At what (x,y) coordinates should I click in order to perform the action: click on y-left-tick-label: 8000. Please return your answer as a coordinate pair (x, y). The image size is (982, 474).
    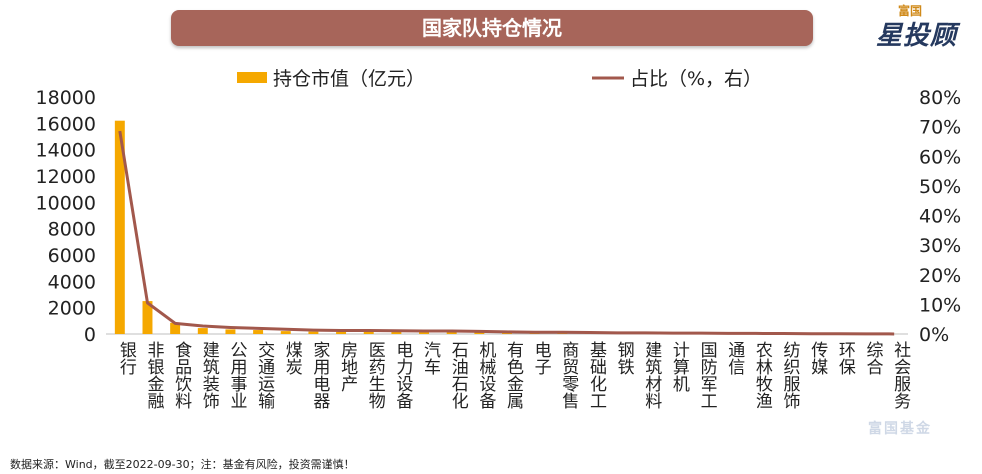
    Looking at the image, I should click on (72, 230).